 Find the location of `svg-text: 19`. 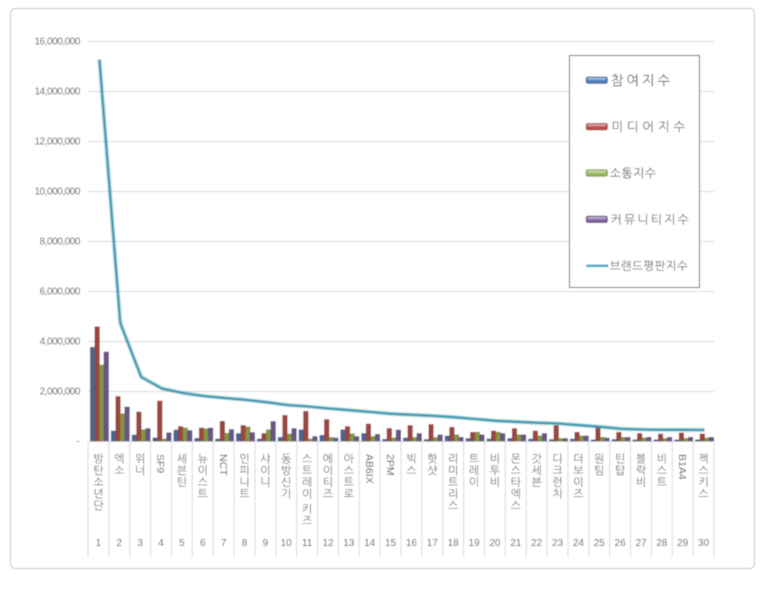

svg-text: 19 is located at coordinates (474, 543).